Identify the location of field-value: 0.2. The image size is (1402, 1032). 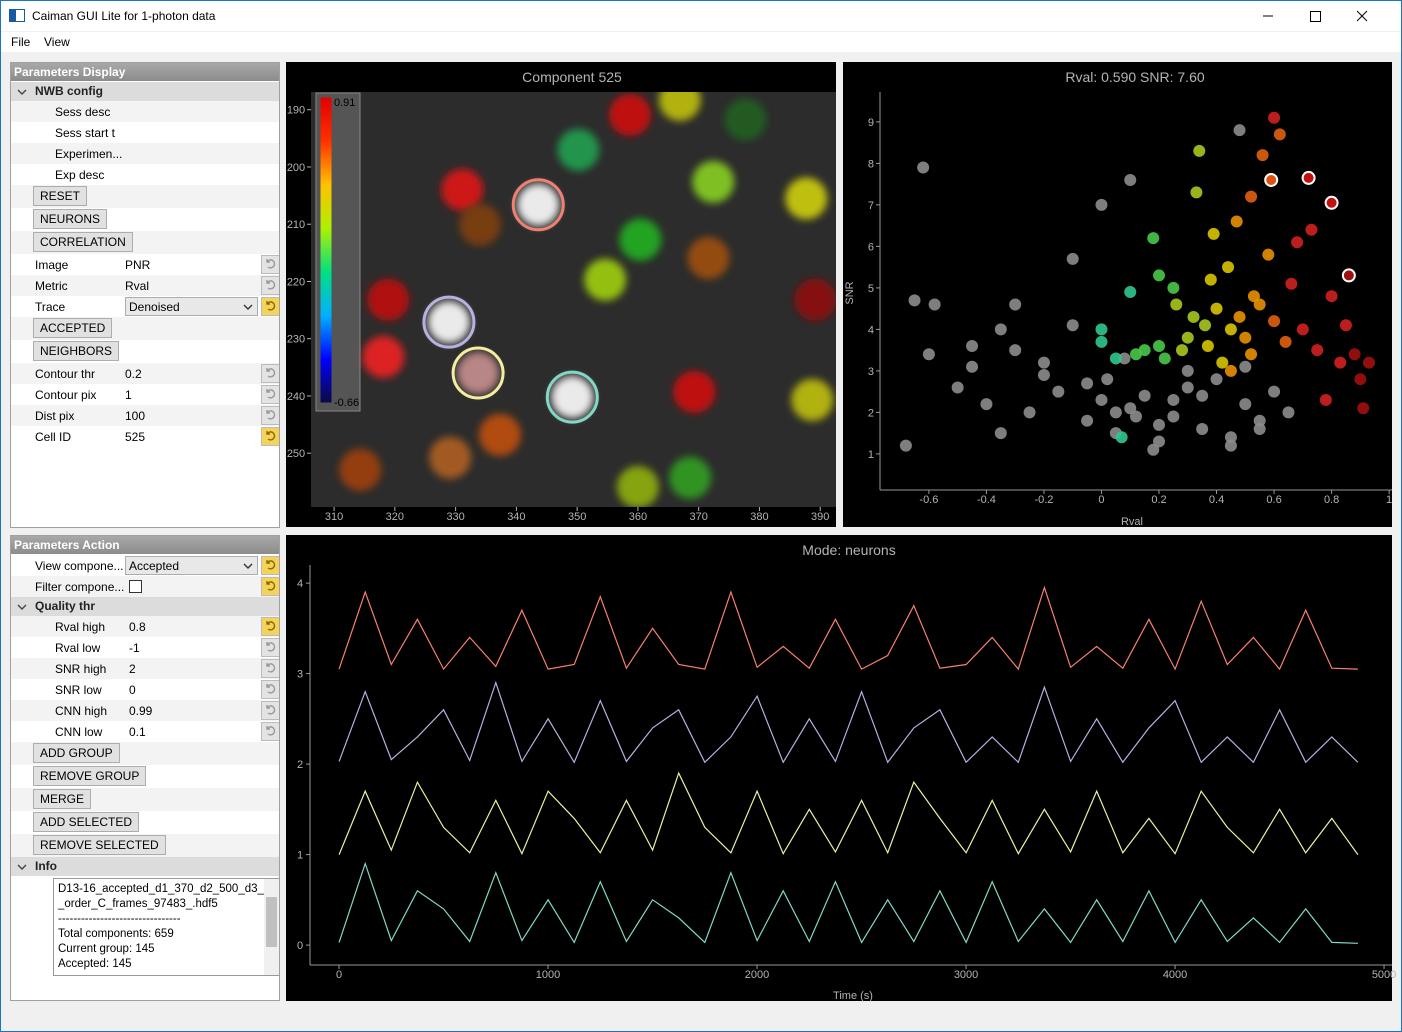
(133, 374).